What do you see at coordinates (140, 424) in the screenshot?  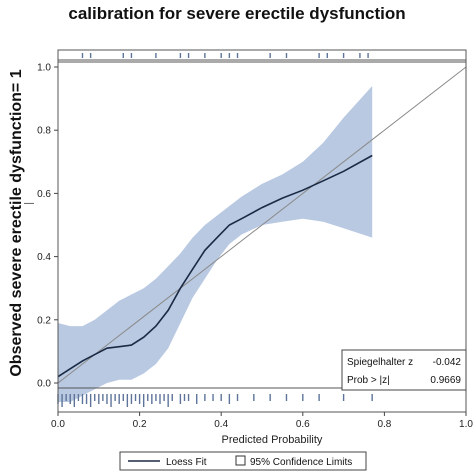 I see `x-tick-label-1: 0.2` at bounding box center [140, 424].